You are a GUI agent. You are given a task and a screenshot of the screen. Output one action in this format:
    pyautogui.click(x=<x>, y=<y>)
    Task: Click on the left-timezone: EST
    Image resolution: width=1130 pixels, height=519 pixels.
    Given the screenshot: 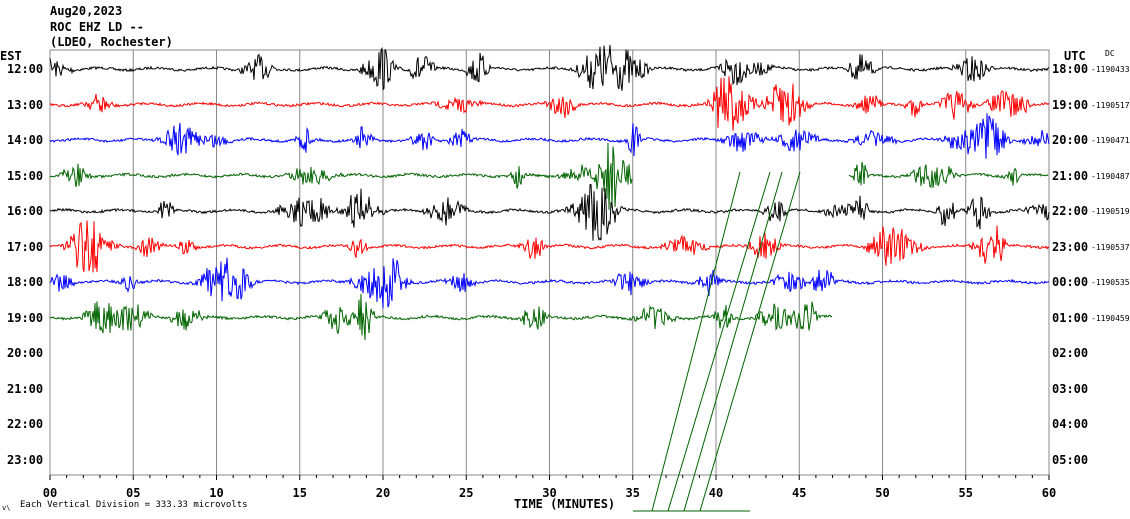 What is the action you would take?
    pyautogui.click(x=11, y=56)
    